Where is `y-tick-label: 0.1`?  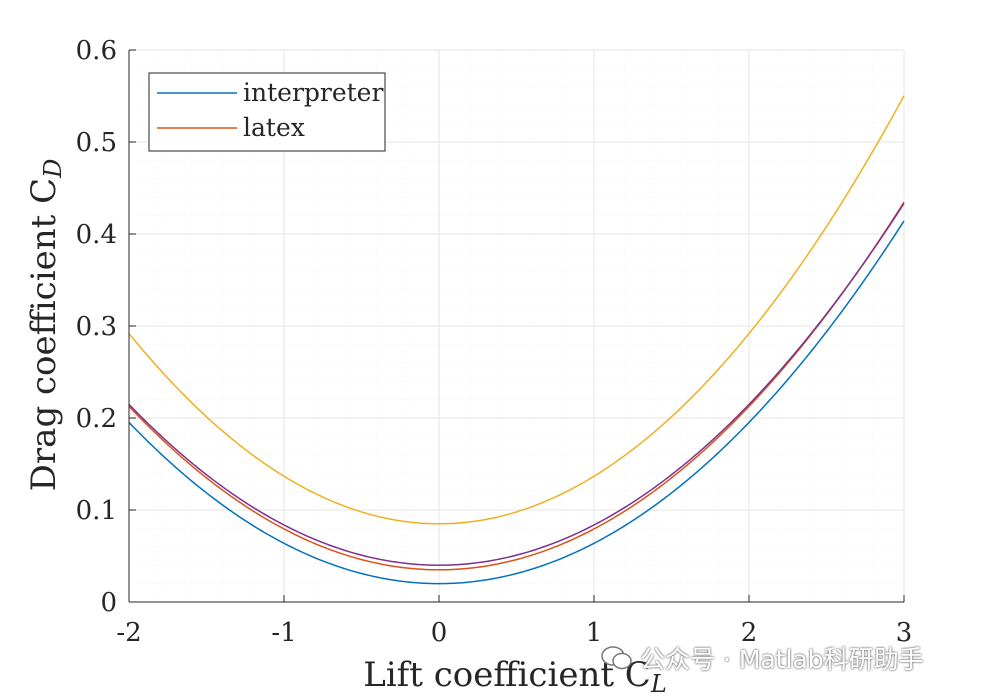
y-tick-label: 0.1 is located at coordinates (96, 511).